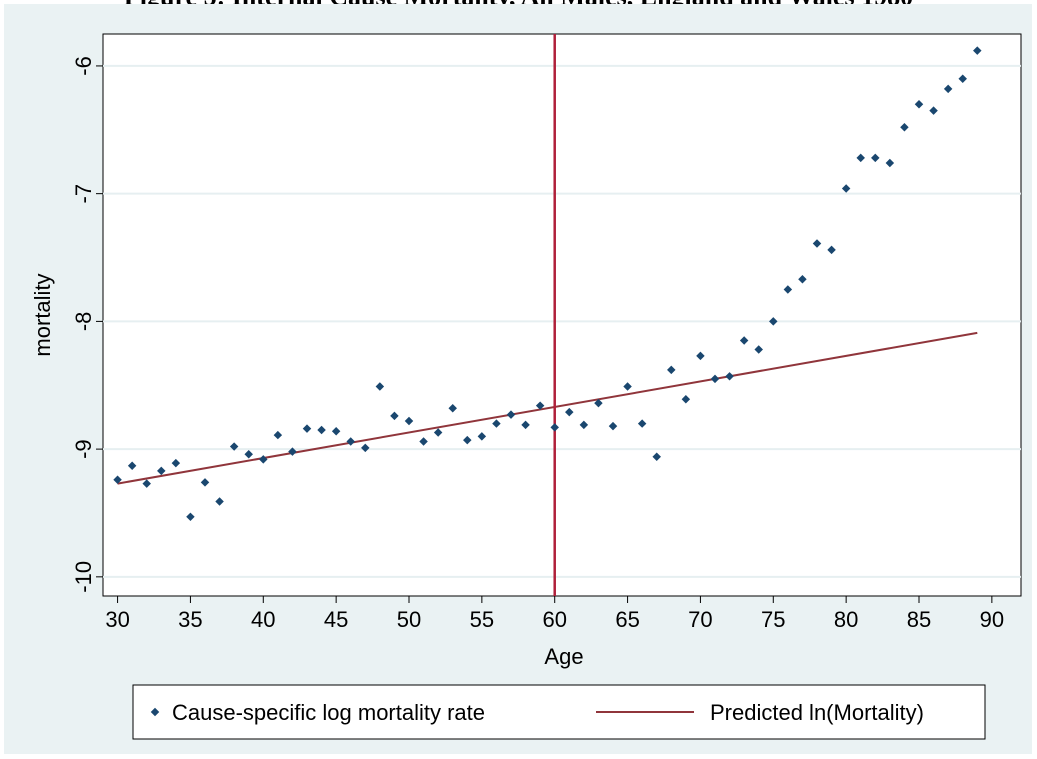 This screenshot has width=1037, height=759. What do you see at coordinates (83, 194) in the screenshot?
I see `y-tick-label: -7` at bounding box center [83, 194].